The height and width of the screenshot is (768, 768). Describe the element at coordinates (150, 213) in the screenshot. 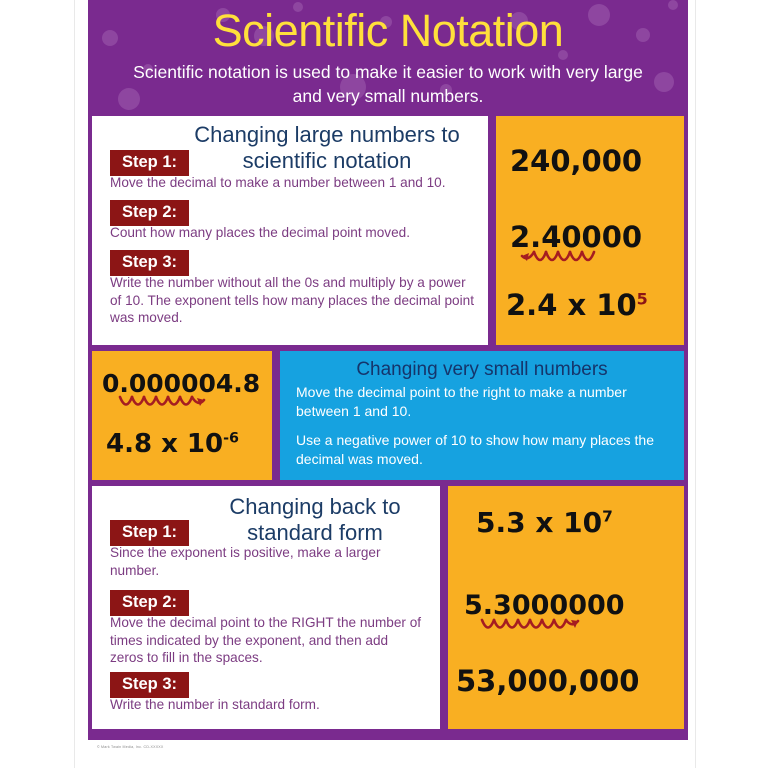

I see `step-badge-2: Step 2:` at that location.